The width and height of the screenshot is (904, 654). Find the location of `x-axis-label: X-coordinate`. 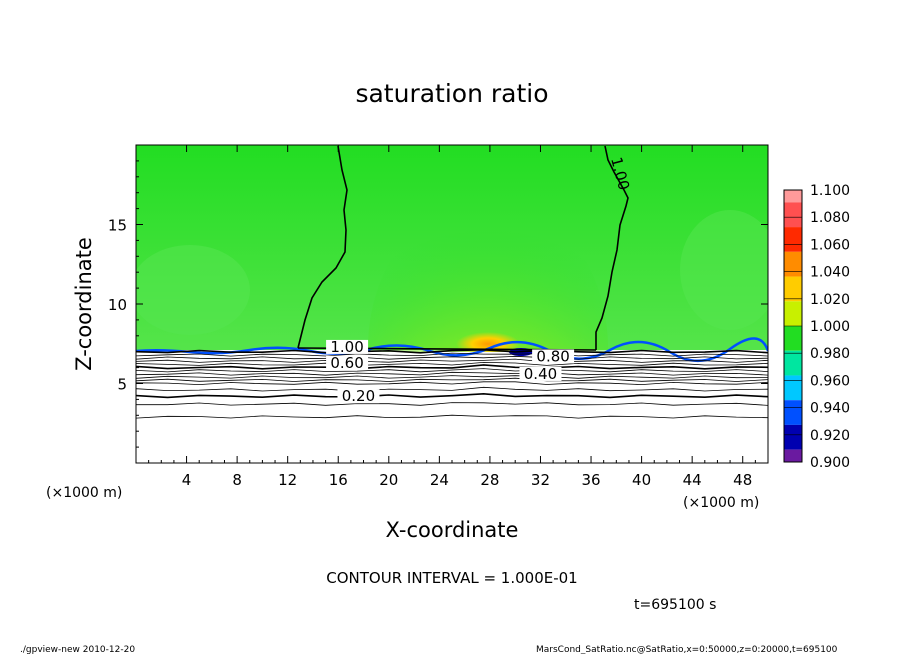

x-axis-label: X-coordinate is located at coordinates (452, 530).